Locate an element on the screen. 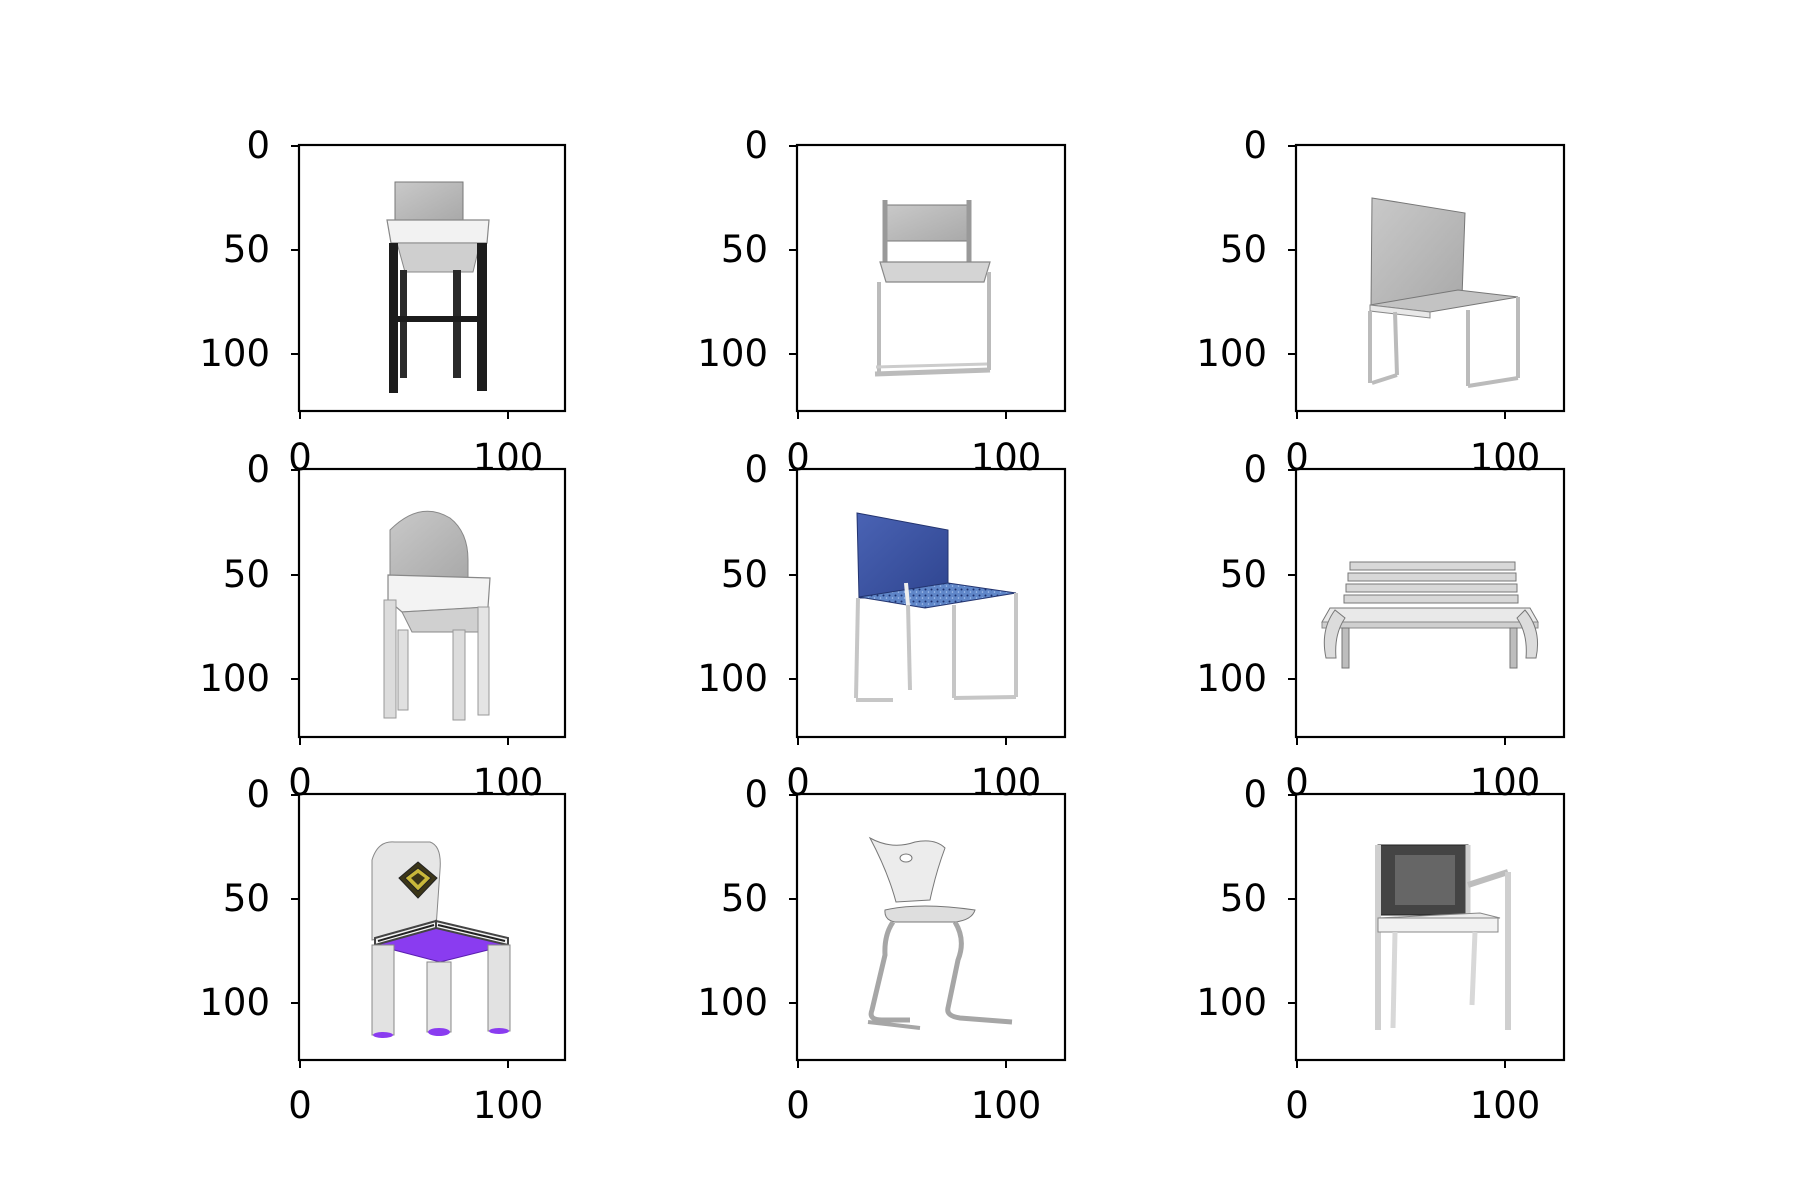 This screenshot has width=1800, height=1200. panel-2-y-tick-100: 100 is located at coordinates (732, 353).